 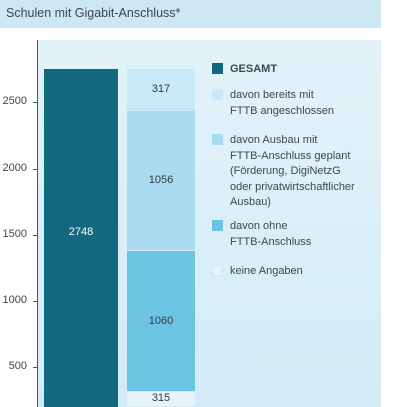 What do you see at coordinates (14, 167) in the screenshot?
I see `y-tick-label: 2000` at bounding box center [14, 167].